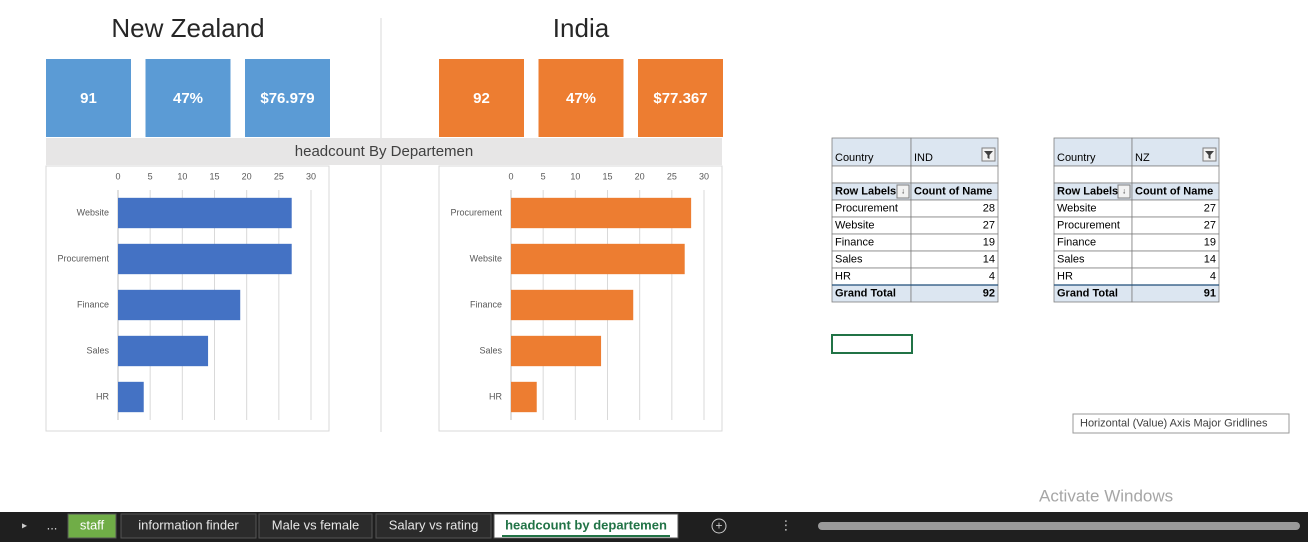  What do you see at coordinates (24, 526) in the screenshot?
I see `scroll-arrow: ▸` at bounding box center [24, 526].